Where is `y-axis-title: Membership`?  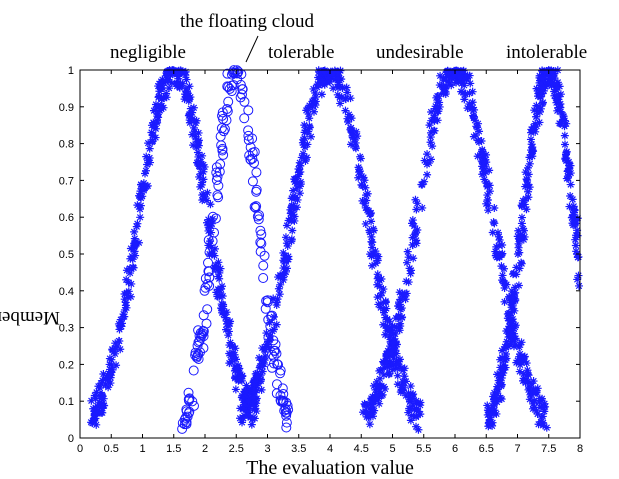 y-axis-title: Membership is located at coordinates (30, 317).